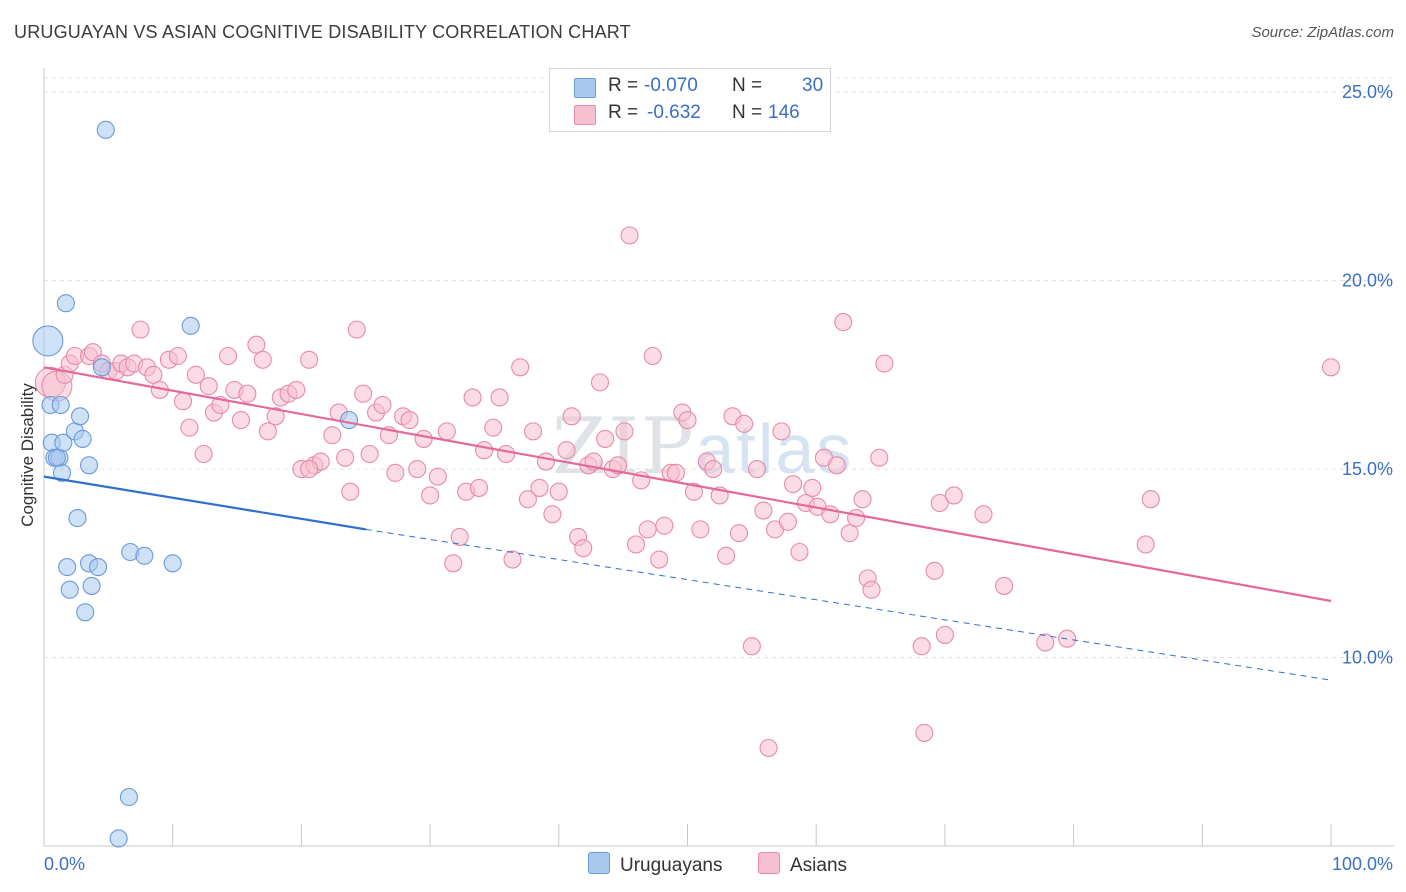  I want to click on source-label: Source: ZipAtlas.com, so click(1322, 32).